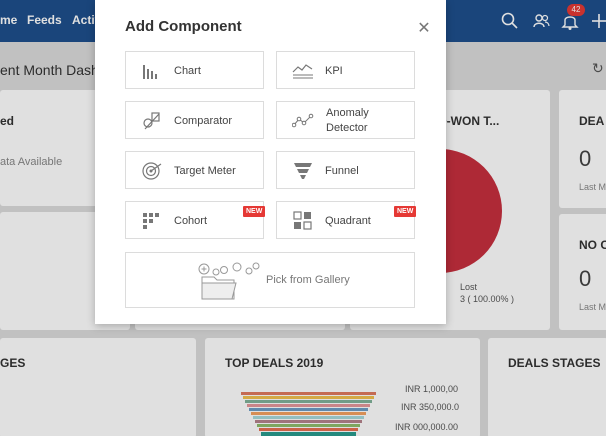 The image size is (606, 436). What do you see at coordinates (205, 171) in the screenshot?
I see `target-meter-option-label: Target Meter` at bounding box center [205, 171].